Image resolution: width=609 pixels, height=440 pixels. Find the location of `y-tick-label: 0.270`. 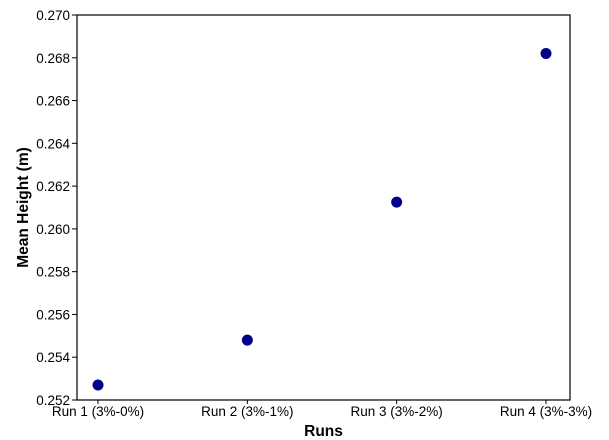

y-tick-label: 0.270 is located at coordinates (53, 15).